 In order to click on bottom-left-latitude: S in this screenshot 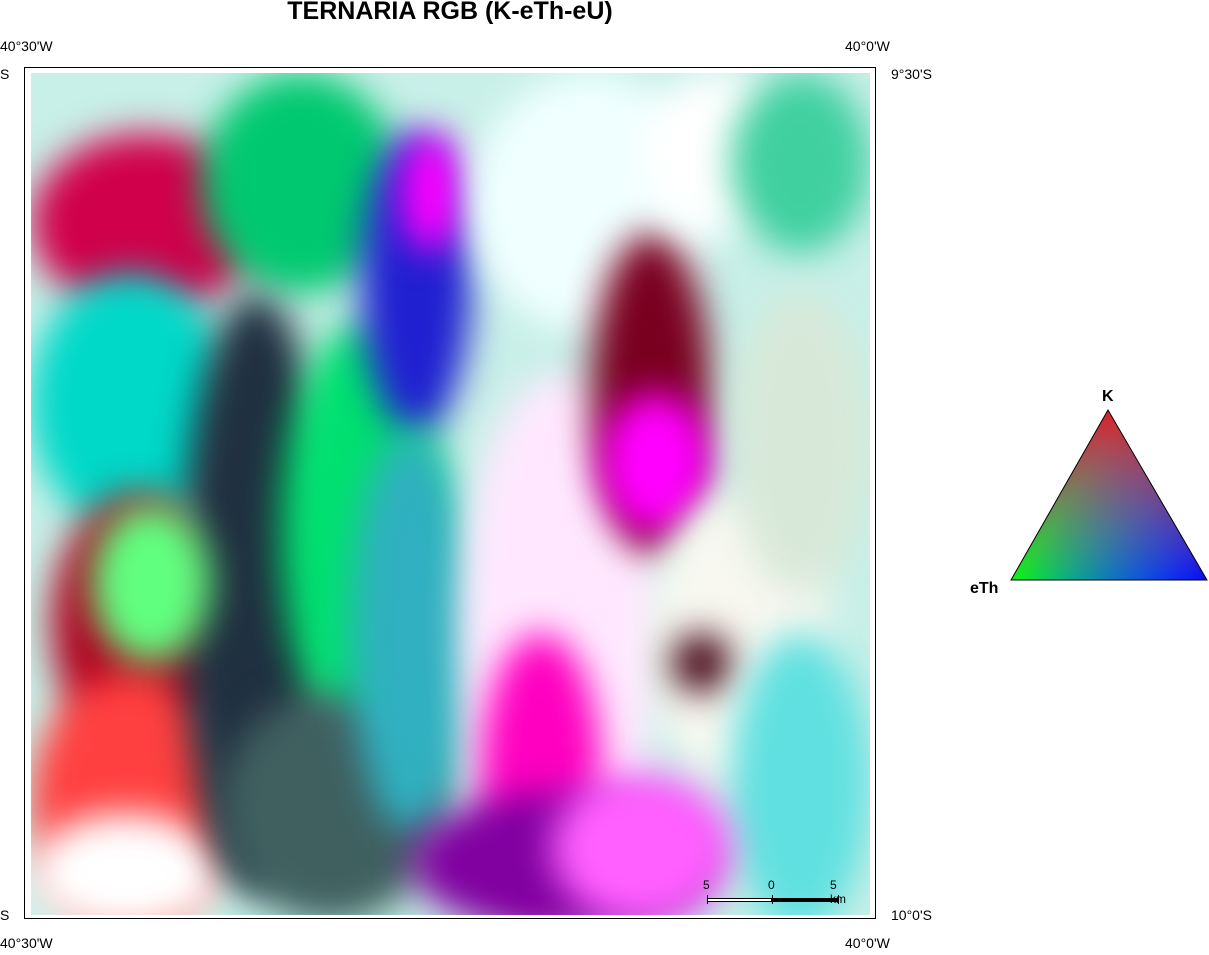, I will do `click(5, 915)`.